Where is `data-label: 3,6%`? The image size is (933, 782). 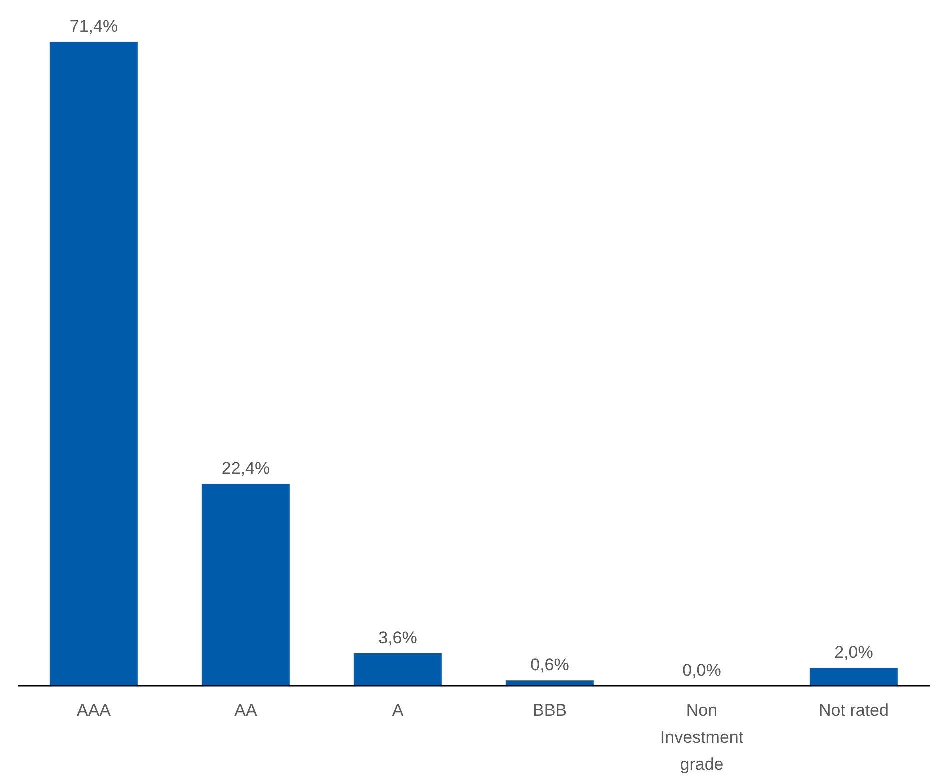 data-label: 3,6% is located at coordinates (398, 638).